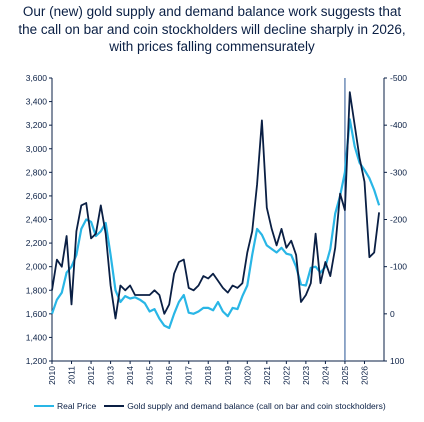  What do you see at coordinates (150, 375) in the screenshot?
I see `x-tick-label: 2015` at bounding box center [150, 375].